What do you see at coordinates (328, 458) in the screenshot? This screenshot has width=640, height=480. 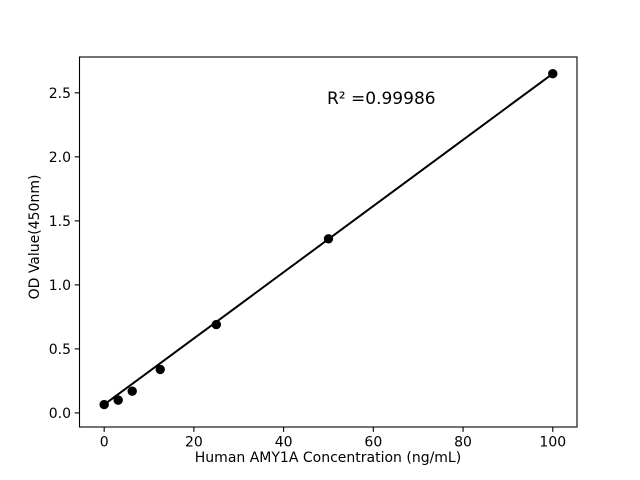 I see `x-axis-label: Human AMY1A Concentration (ng/mL)` at bounding box center [328, 458].